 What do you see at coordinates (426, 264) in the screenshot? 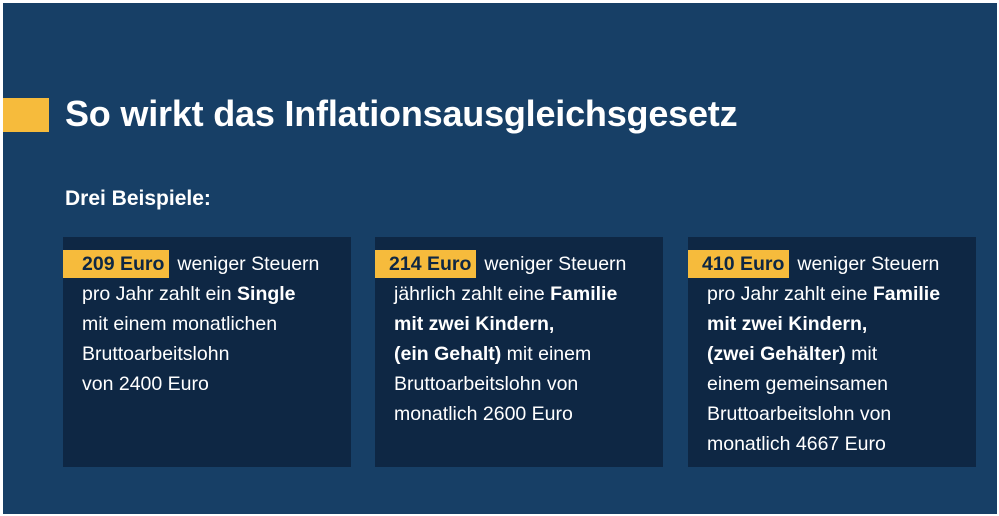
I see `amount-badge: 214 Euro` at bounding box center [426, 264].